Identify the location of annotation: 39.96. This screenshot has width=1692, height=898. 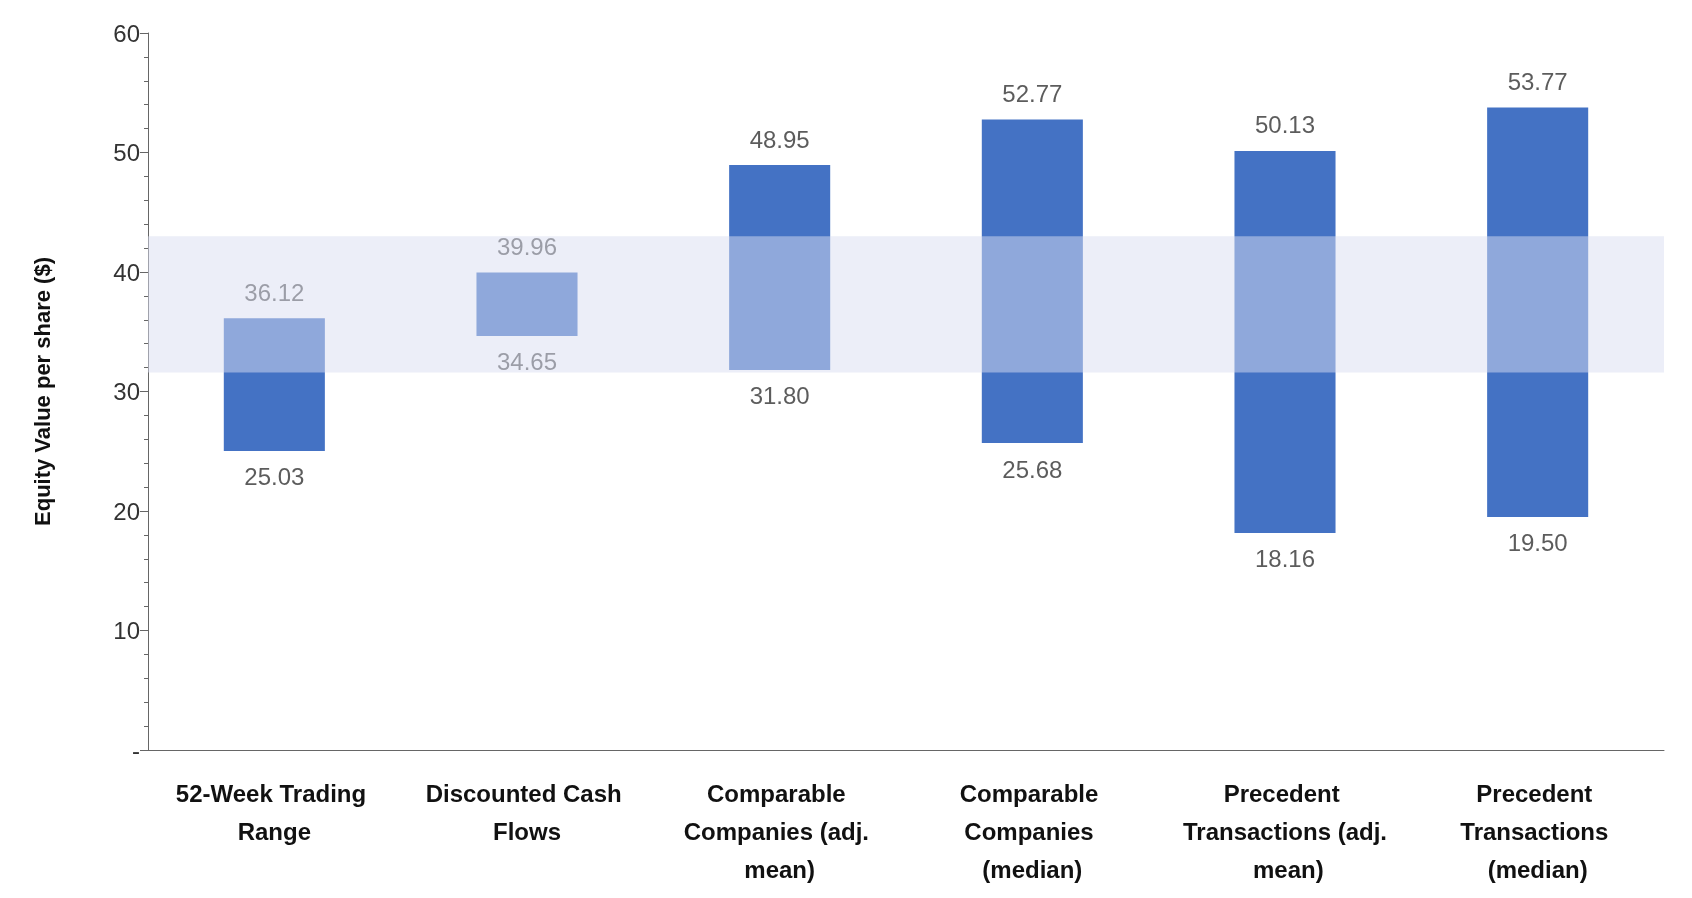
(527, 246).